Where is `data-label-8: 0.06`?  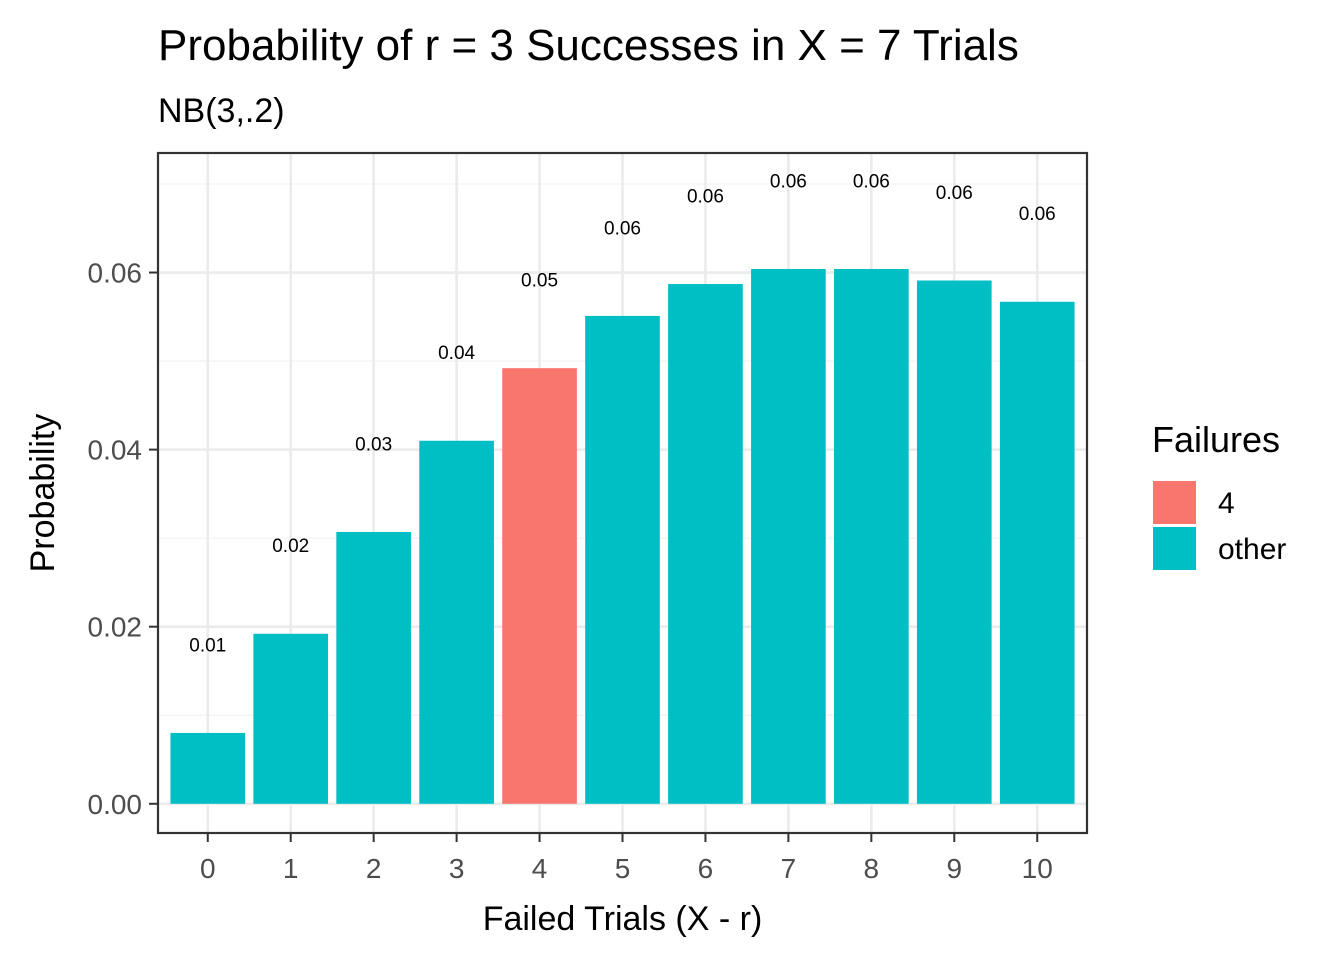
data-label-8: 0.06 is located at coordinates (871, 181).